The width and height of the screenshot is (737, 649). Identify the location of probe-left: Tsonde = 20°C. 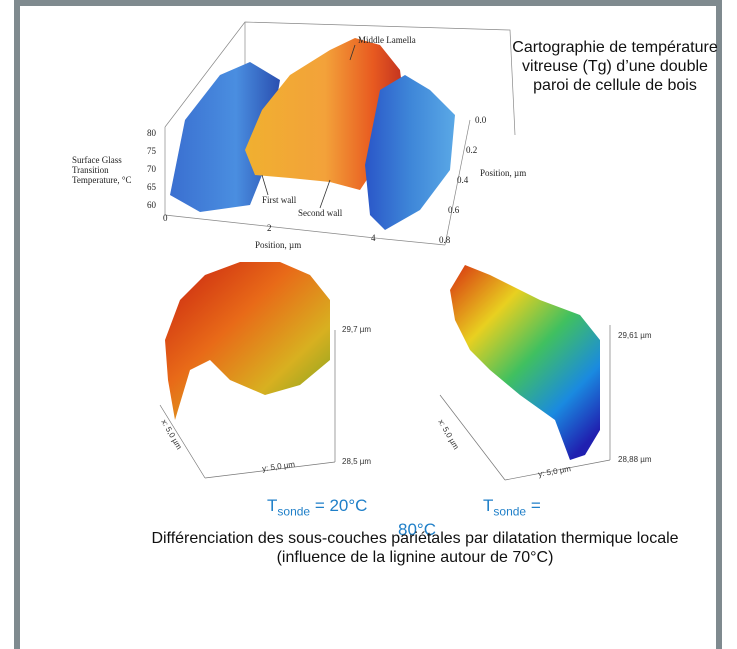
(317, 507).